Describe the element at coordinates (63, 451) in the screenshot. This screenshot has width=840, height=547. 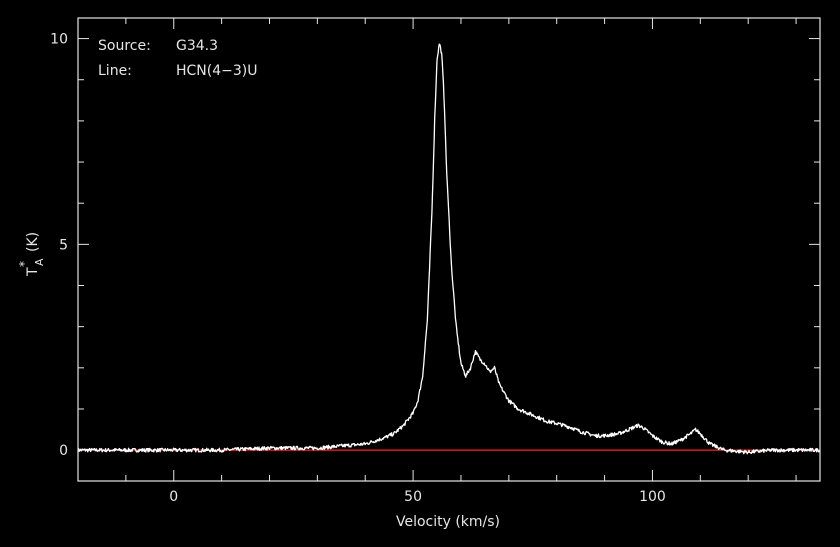
I see `y-tick-label: 0` at that location.